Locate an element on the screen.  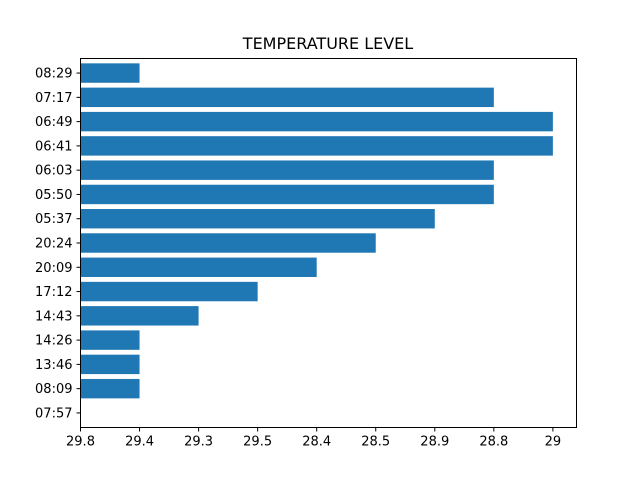
y-tick-label-5: 17:12 is located at coordinates (53, 292).